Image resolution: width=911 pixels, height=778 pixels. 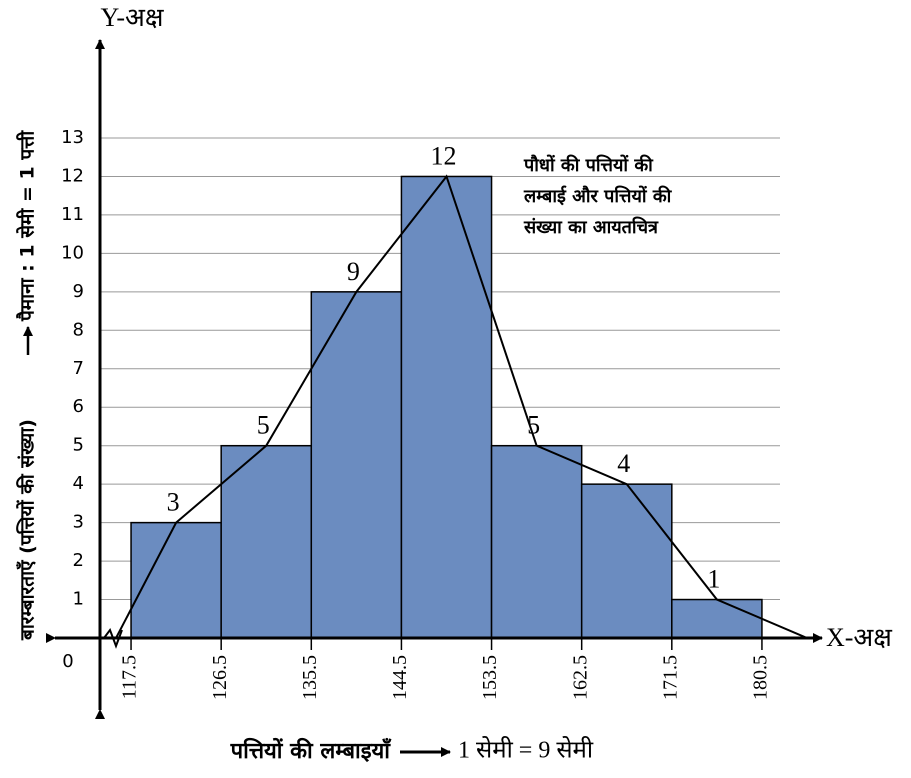 What do you see at coordinates (400, 677) in the screenshot?
I see `x-tick-label: 144.5` at bounding box center [400, 677].